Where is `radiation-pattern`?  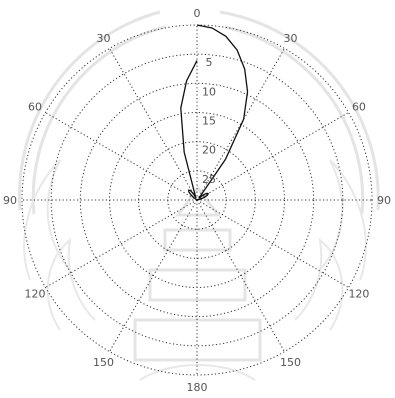 radiation-pattern is located at coordinates (214, 112).